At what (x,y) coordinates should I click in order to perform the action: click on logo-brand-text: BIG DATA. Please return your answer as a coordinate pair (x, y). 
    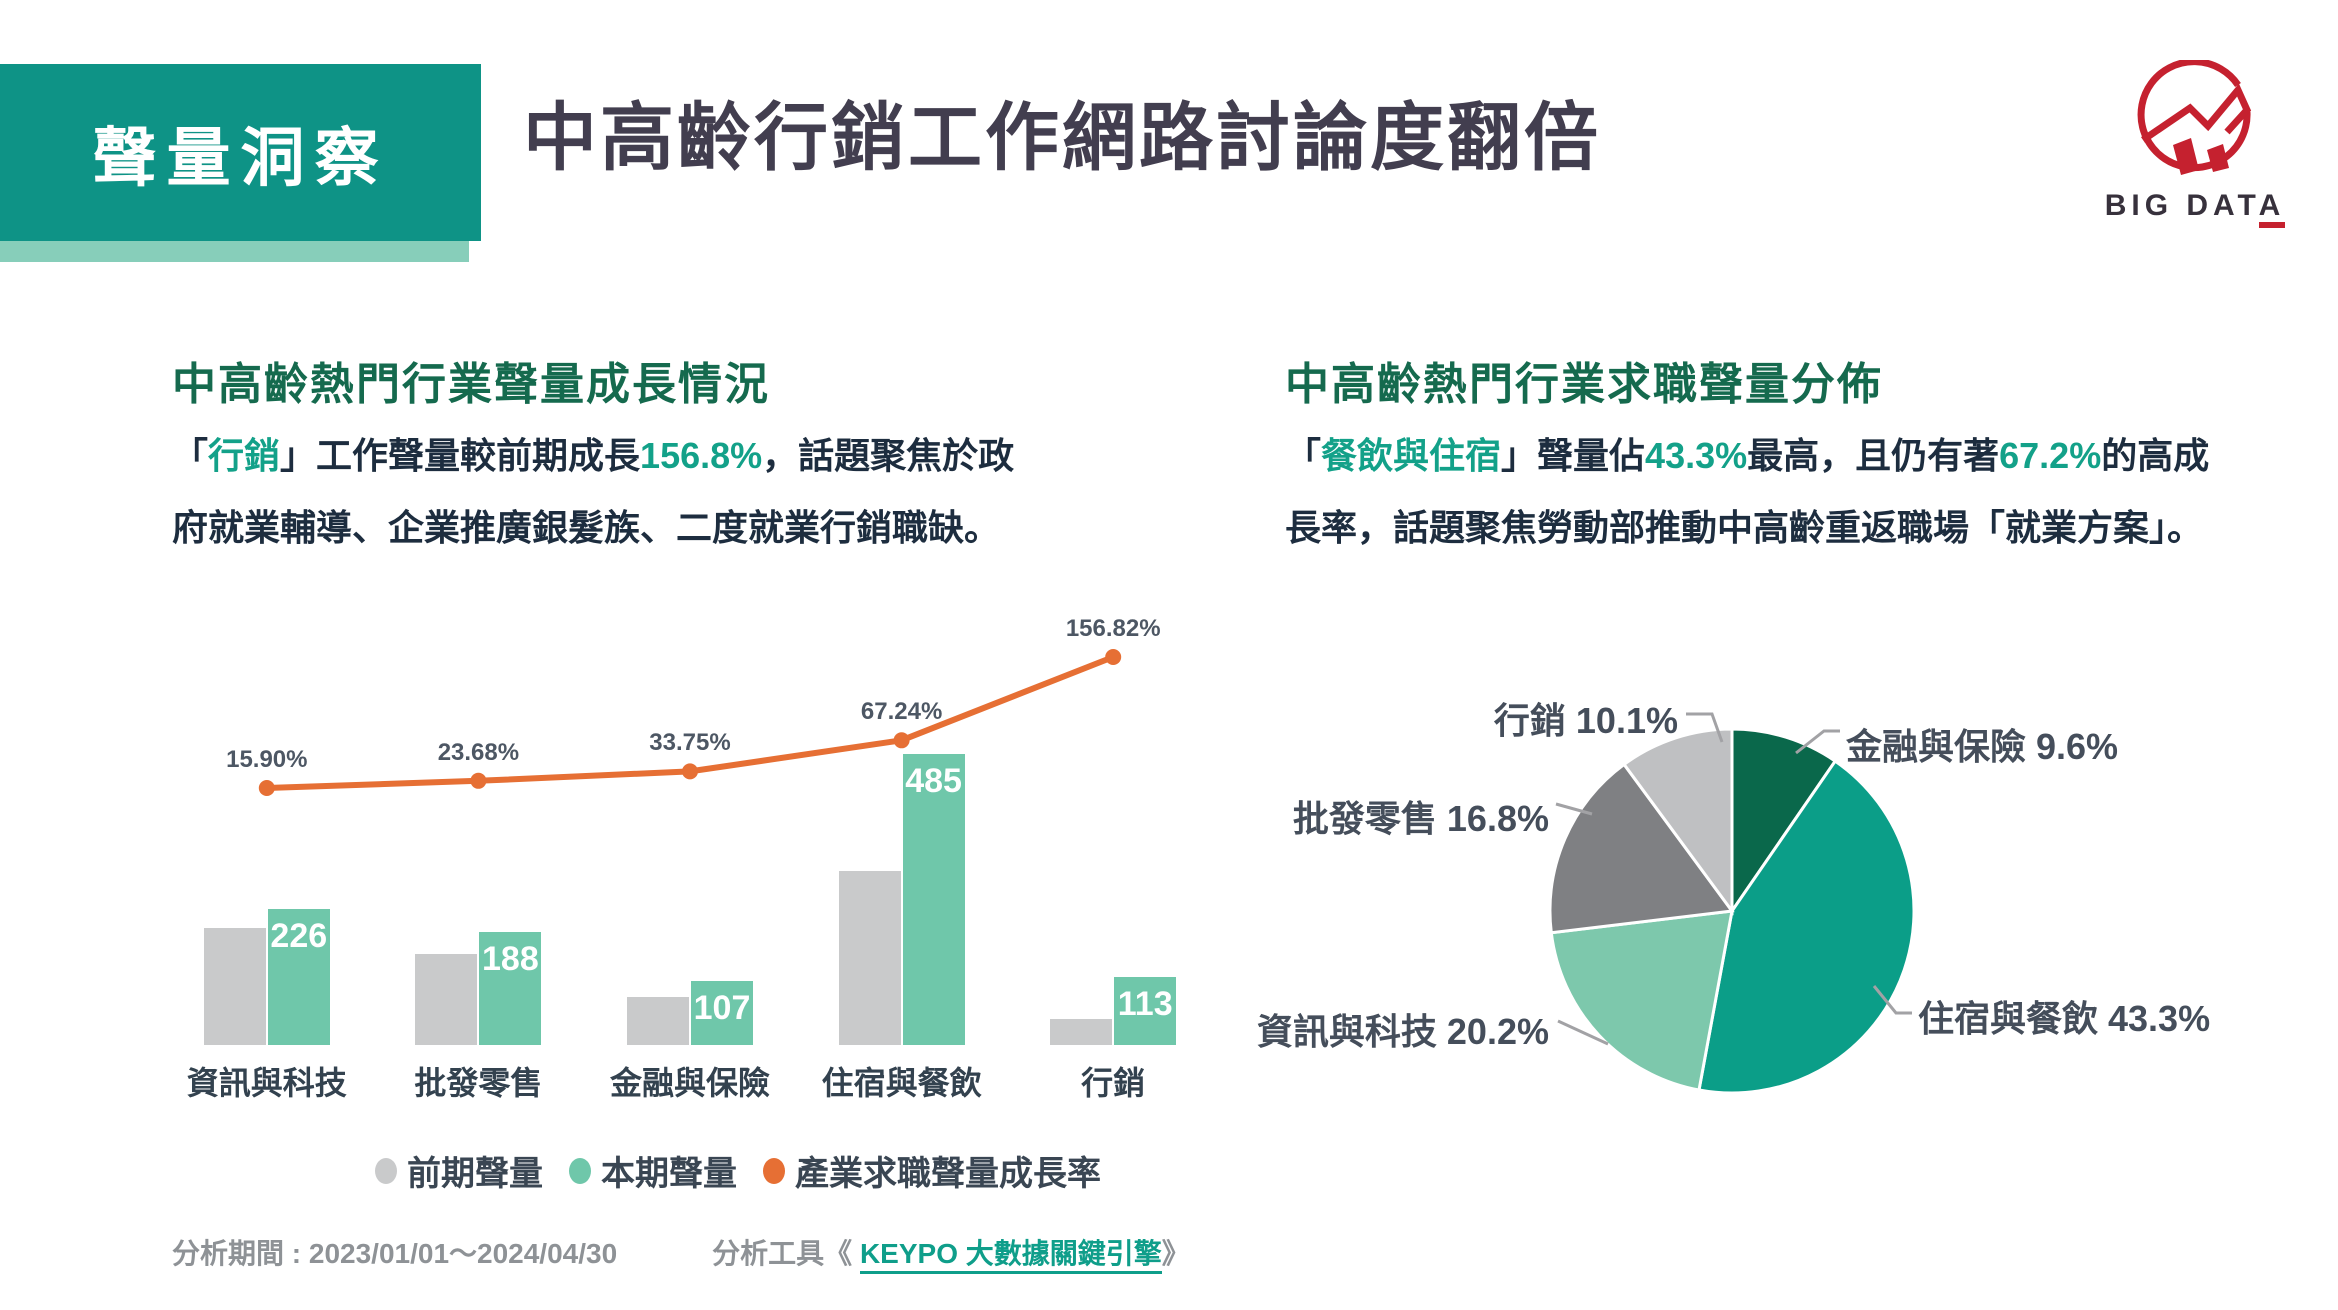
    Looking at the image, I should click on (2195, 208).